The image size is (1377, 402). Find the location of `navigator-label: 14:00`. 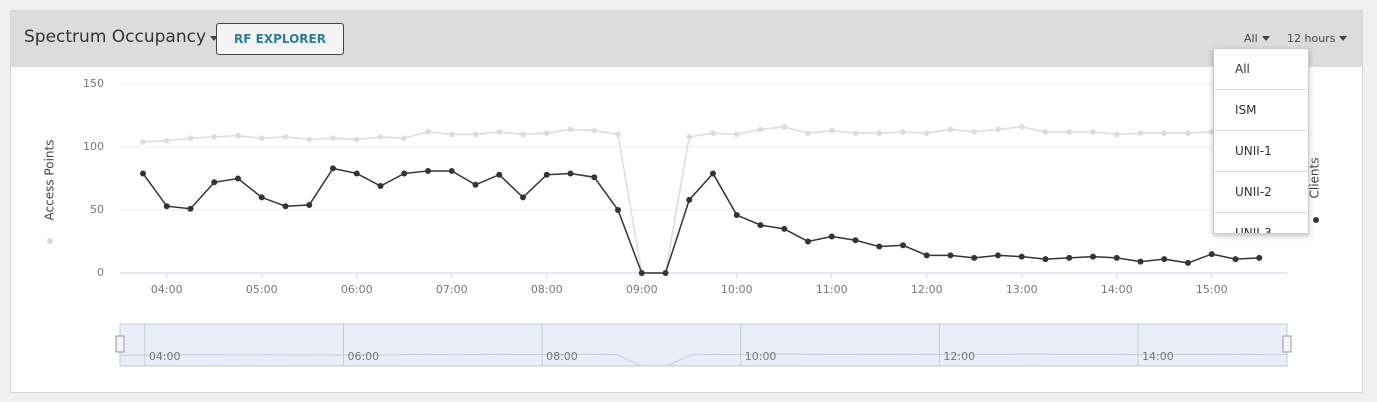

navigator-label: 14:00 is located at coordinates (1158, 356).